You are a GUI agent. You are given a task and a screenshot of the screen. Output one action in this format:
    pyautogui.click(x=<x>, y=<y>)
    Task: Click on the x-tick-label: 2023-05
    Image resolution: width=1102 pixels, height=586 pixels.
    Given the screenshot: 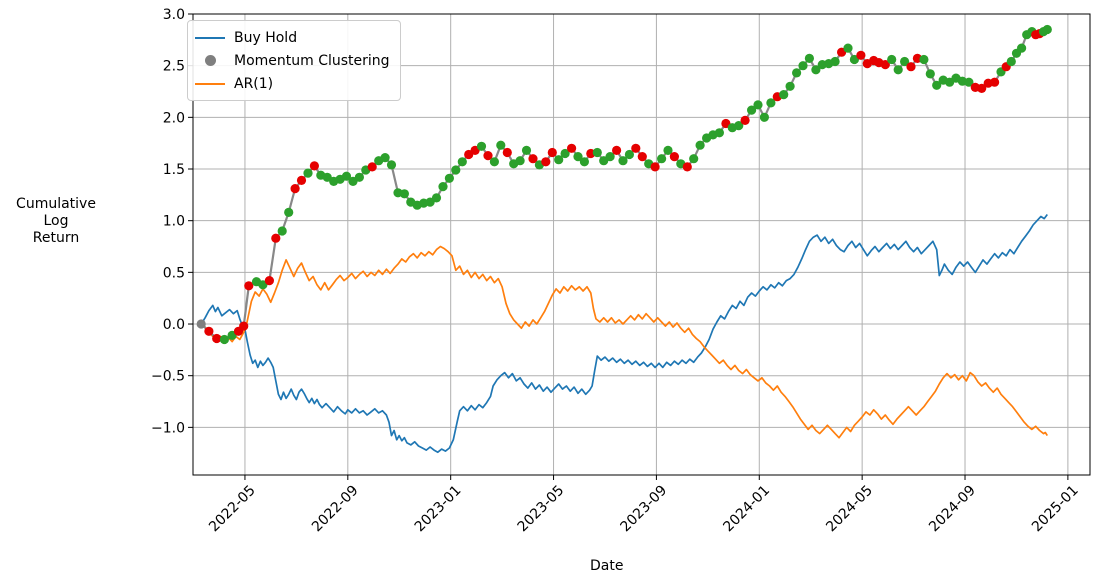 What is the action you would take?
    pyautogui.click(x=541, y=509)
    